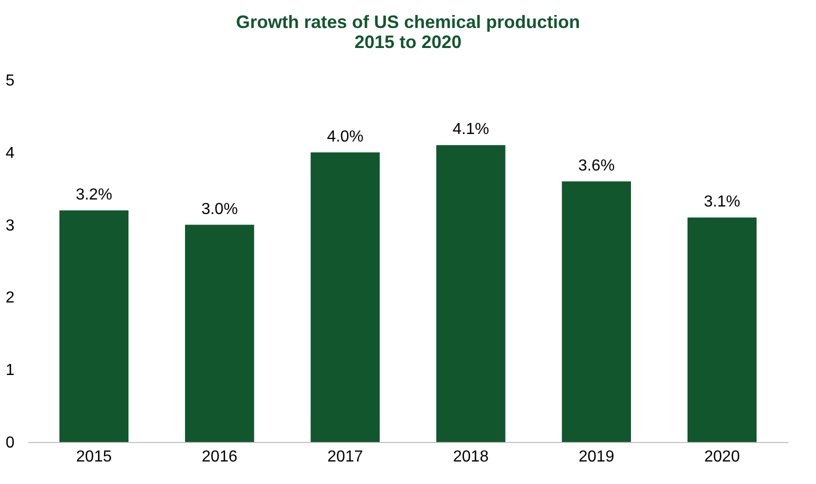 The width and height of the screenshot is (816, 484). Describe the element at coordinates (345, 137) in the screenshot. I see `data-label: 4.0%` at that location.